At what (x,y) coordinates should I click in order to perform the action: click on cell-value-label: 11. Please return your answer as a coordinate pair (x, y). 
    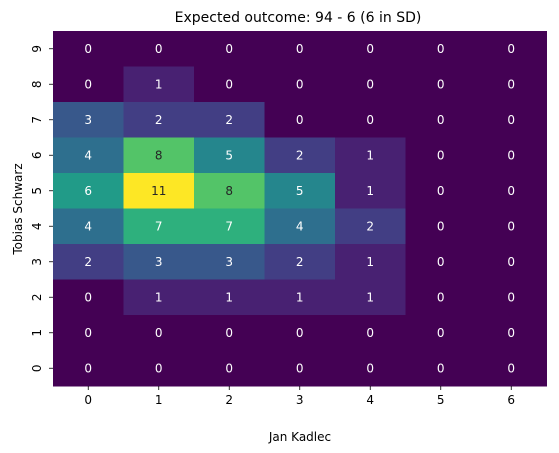
    Looking at the image, I should click on (158, 191).